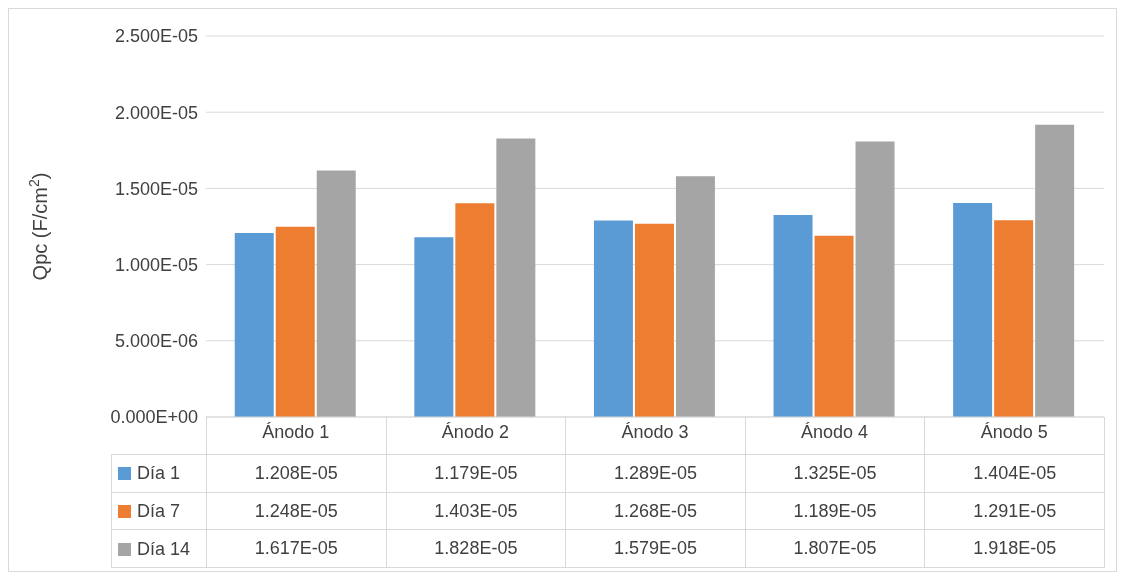 Image resolution: width=1125 pixels, height=578 pixels. What do you see at coordinates (156, 112) in the screenshot?
I see `y-tick-label: 2.000E-05` at bounding box center [156, 112].